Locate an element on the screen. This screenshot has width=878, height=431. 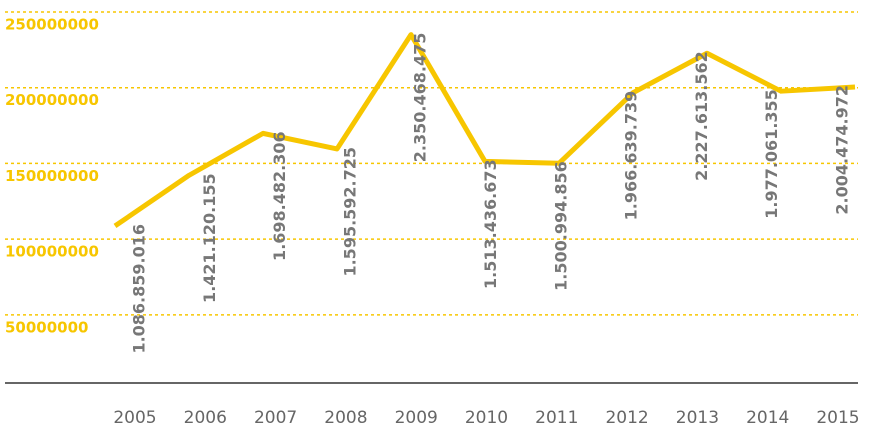
data-label: 1.421.120.155 is located at coordinates (209, 238).